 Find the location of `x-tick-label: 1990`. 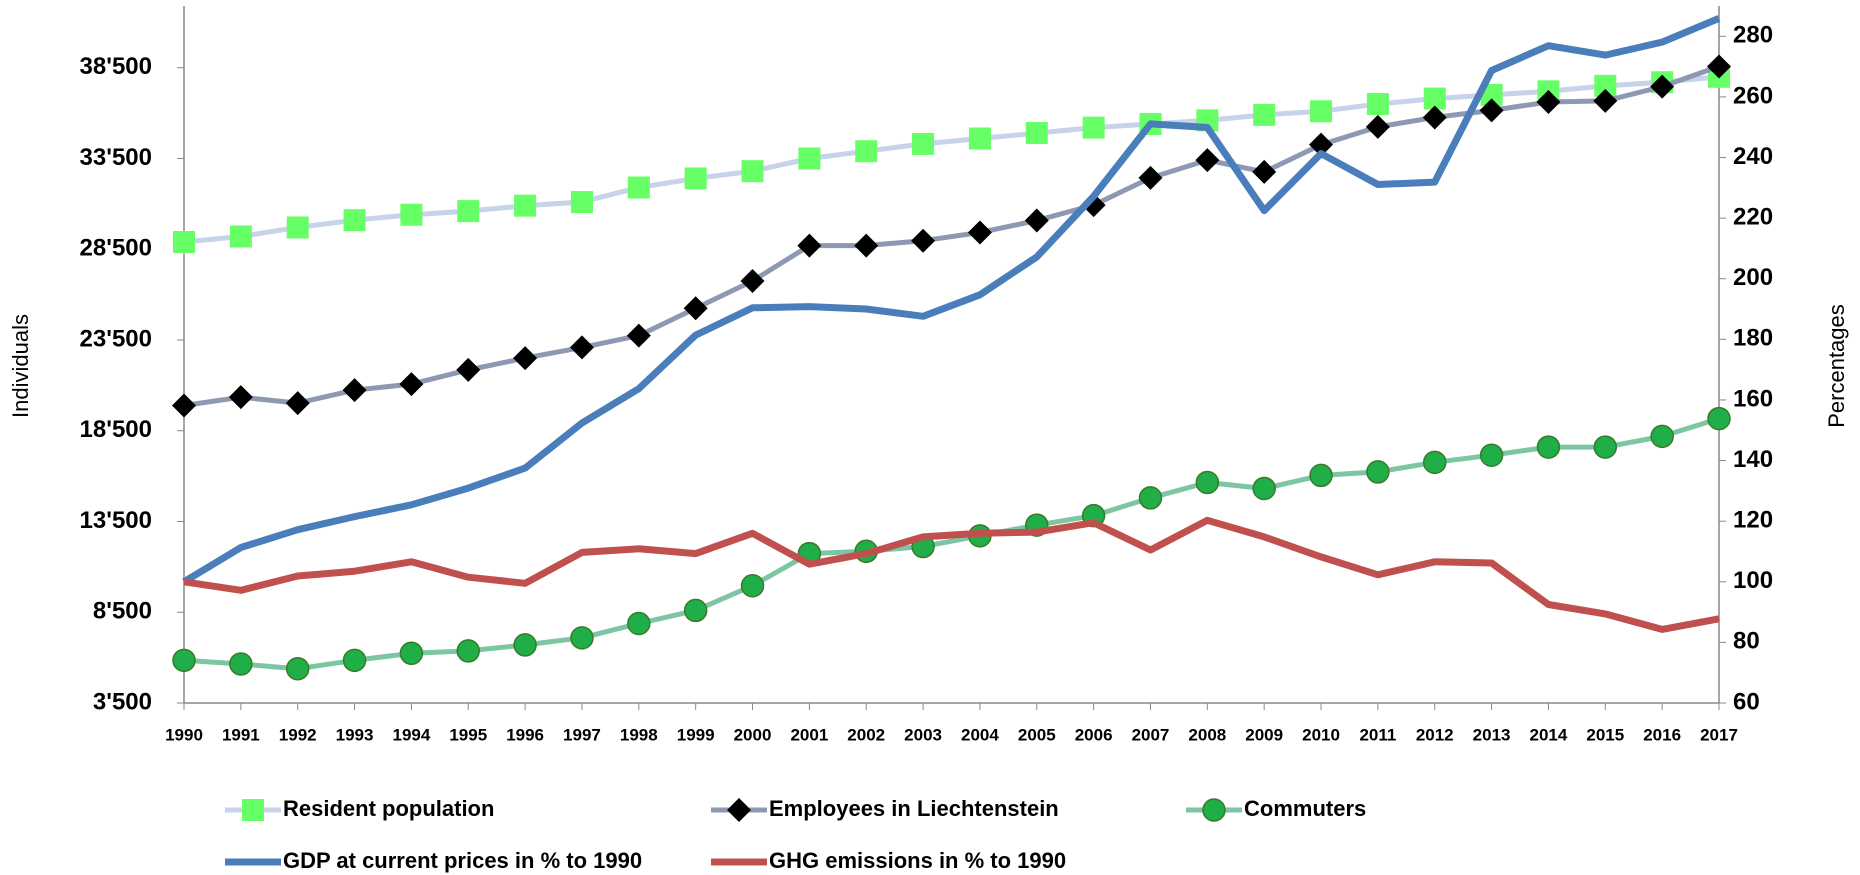

x-tick-label: 1990 is located at coordinates (184, 734).